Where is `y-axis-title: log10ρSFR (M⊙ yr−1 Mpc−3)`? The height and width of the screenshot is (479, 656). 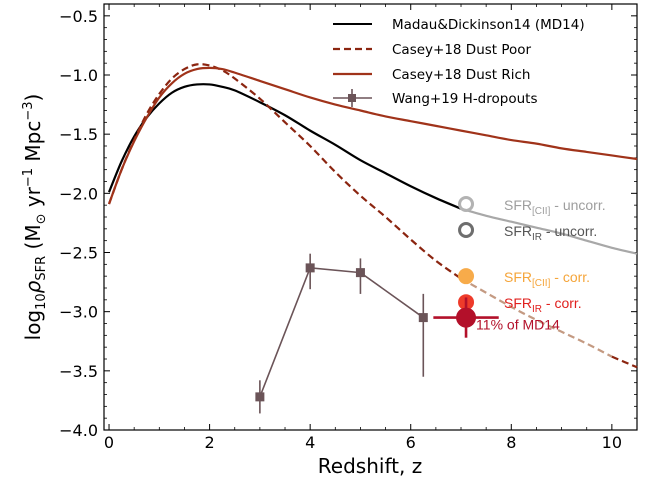 y-axis-title: log10ρSFR (M⊙ yr−1 Mpc−3) is located at coordinates (35, 217).